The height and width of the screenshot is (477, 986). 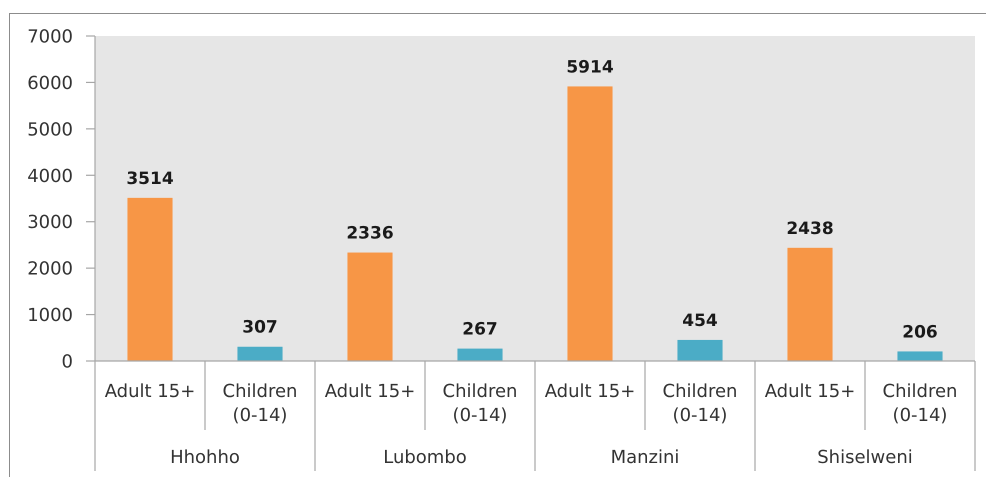 What do you see at coordinates (260, 328) in the screenshot?
I see `data-label: 307` at bounding box center [260, 328].